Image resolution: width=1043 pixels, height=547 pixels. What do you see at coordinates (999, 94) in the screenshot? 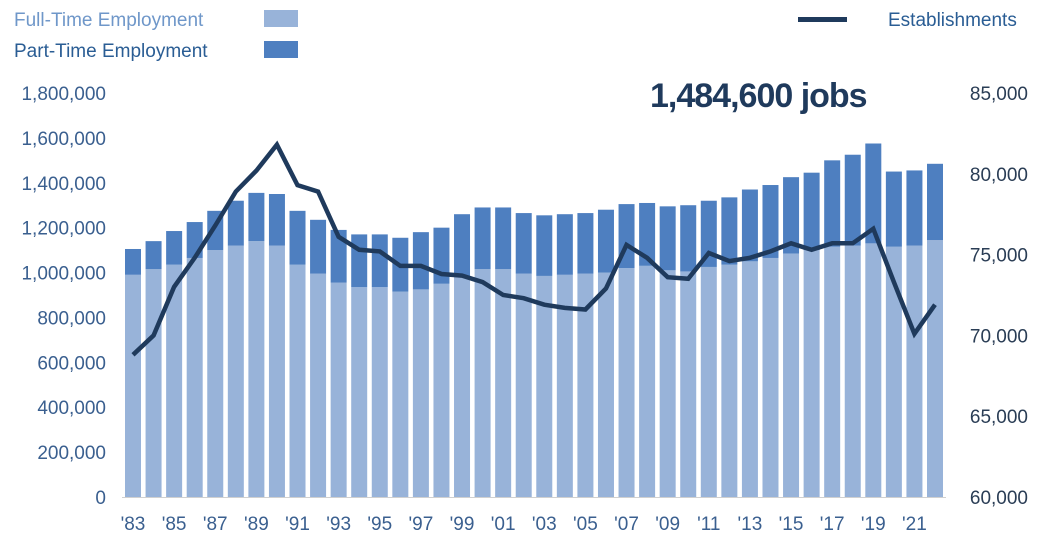
I see `right-axis-tick-label: 85,000` at bounding box center [999, 94].